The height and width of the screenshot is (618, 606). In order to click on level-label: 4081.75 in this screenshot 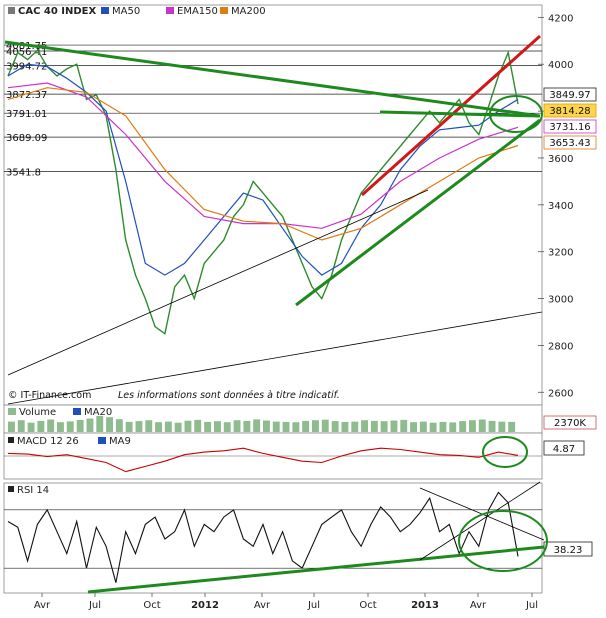, I will do `click(26, 46)`.